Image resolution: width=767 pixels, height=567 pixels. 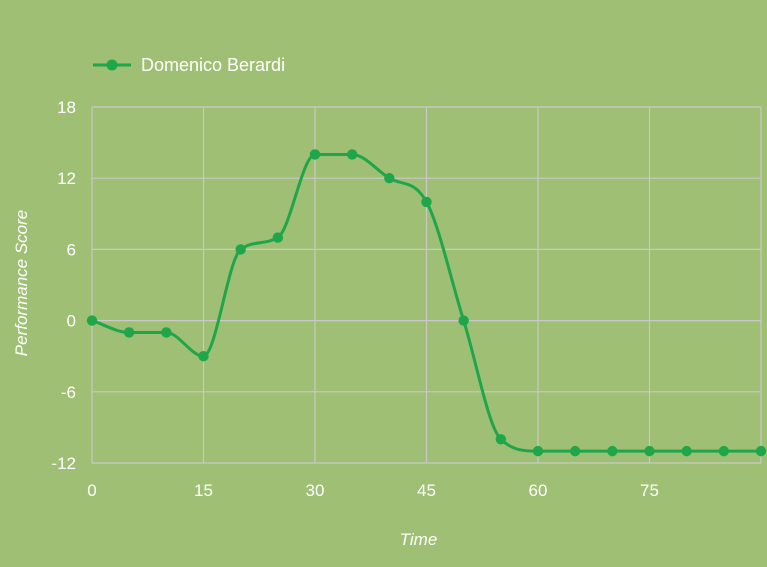 I want to click on y-tick-label: 6, so click(x=71, y=249).